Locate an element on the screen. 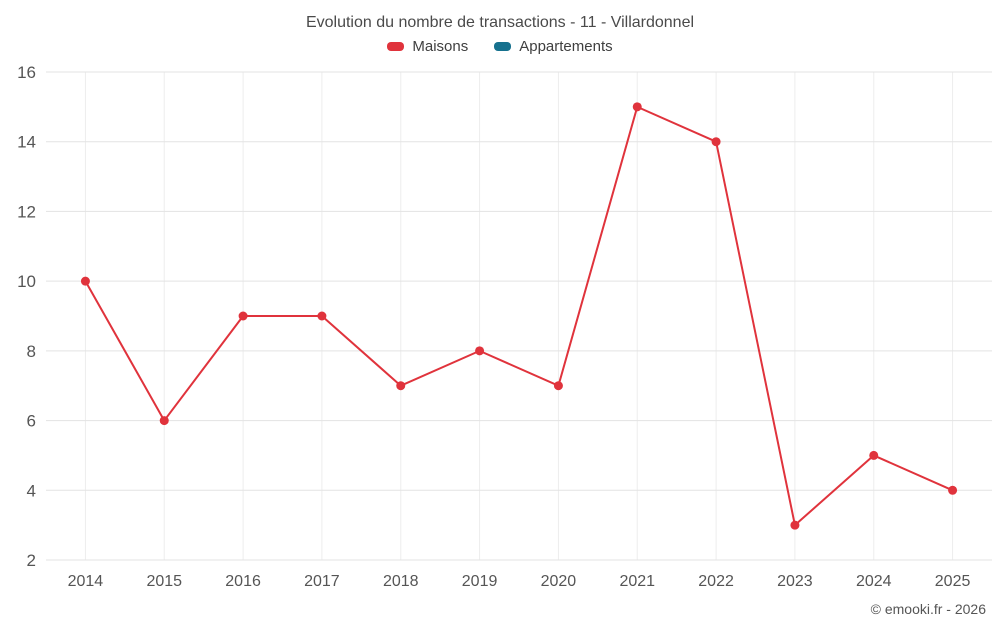 The image size is (1000, 625). y-axis-tick-label: 8 is located at coordinates (31, 351).